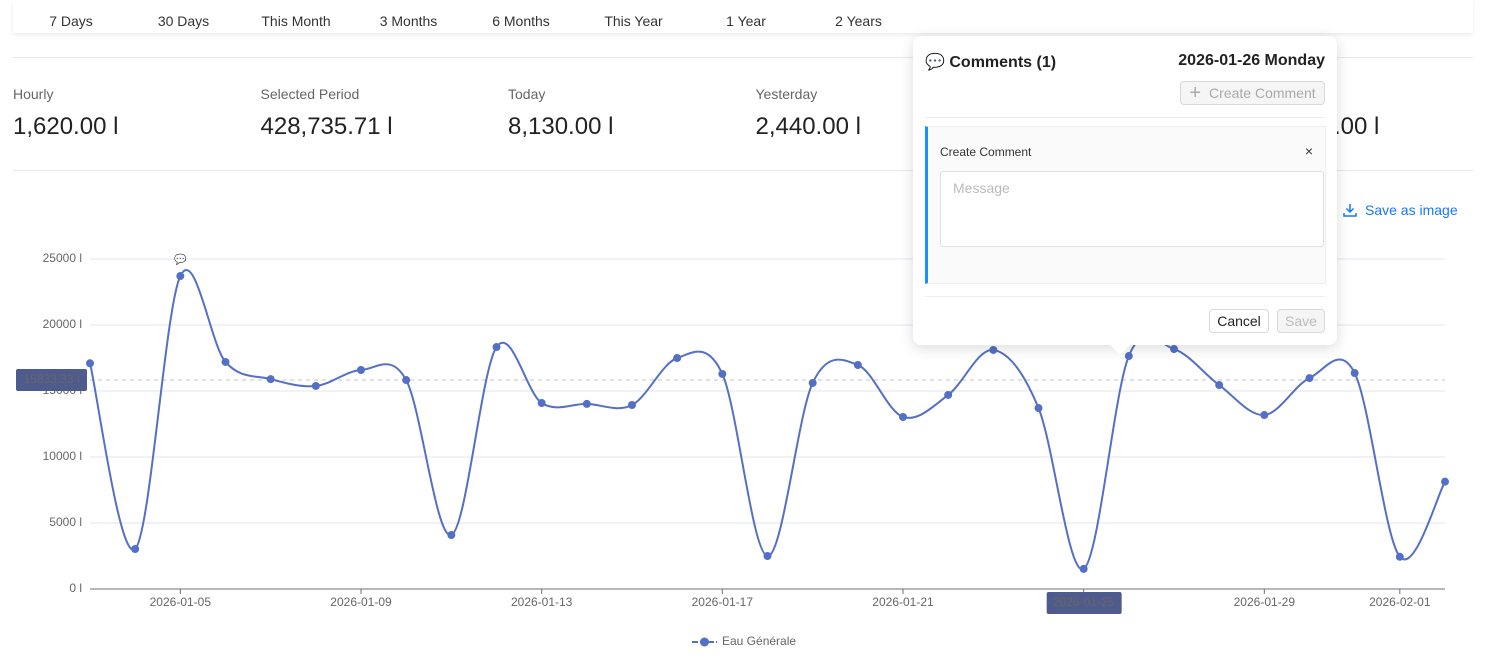 The height and width of the screenshot is (662, 1488). What do you see at coordinates (808, 126) in the screenshot?
I see `stat-value: 2,440.00 l` at bounding box center [808, 126].